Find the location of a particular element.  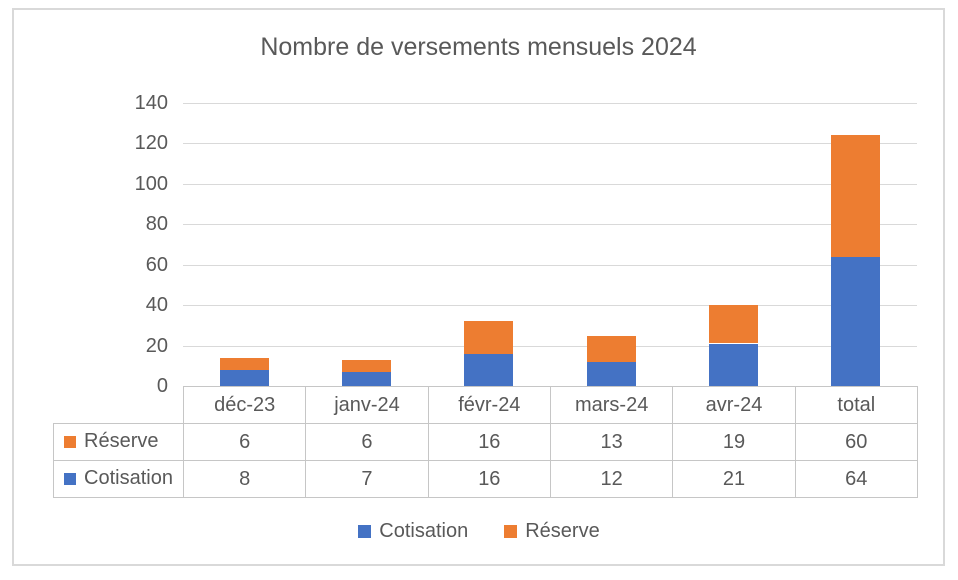

y-axis-tick-label: 120 is located at coordinates (151, 143).